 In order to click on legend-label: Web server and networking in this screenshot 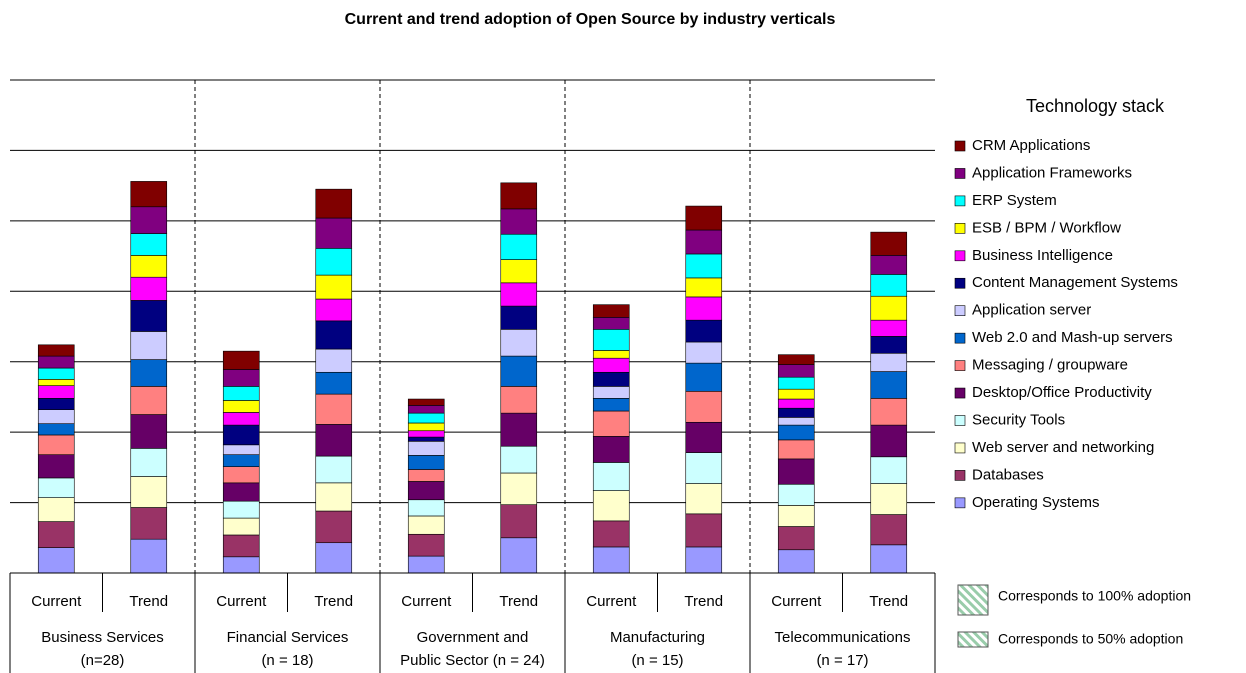, I will do `click(1063, 447)`.